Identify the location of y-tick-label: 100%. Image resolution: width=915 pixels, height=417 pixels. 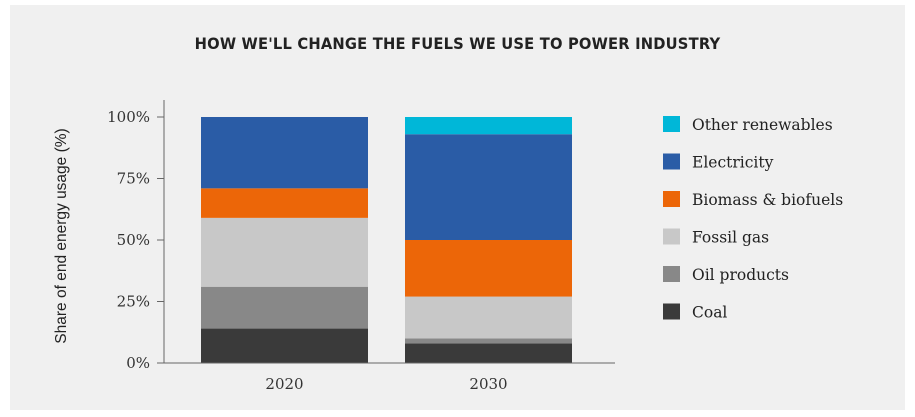
(128, 117).